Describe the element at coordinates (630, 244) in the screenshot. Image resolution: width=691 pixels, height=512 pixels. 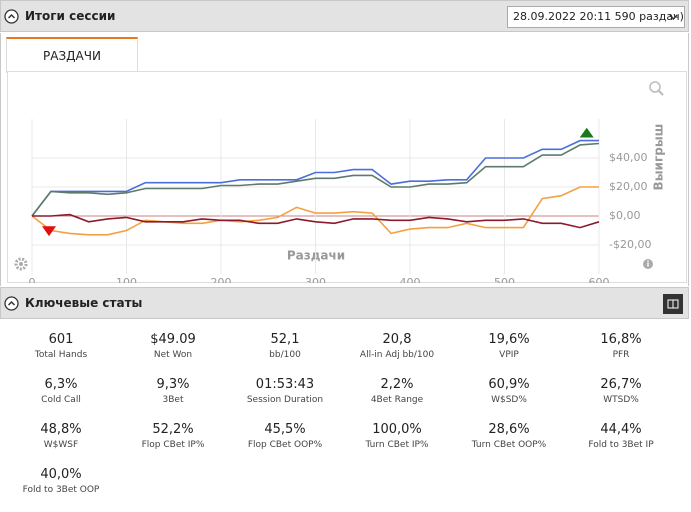
I see `y-tick-label: -$20,00` at that location.